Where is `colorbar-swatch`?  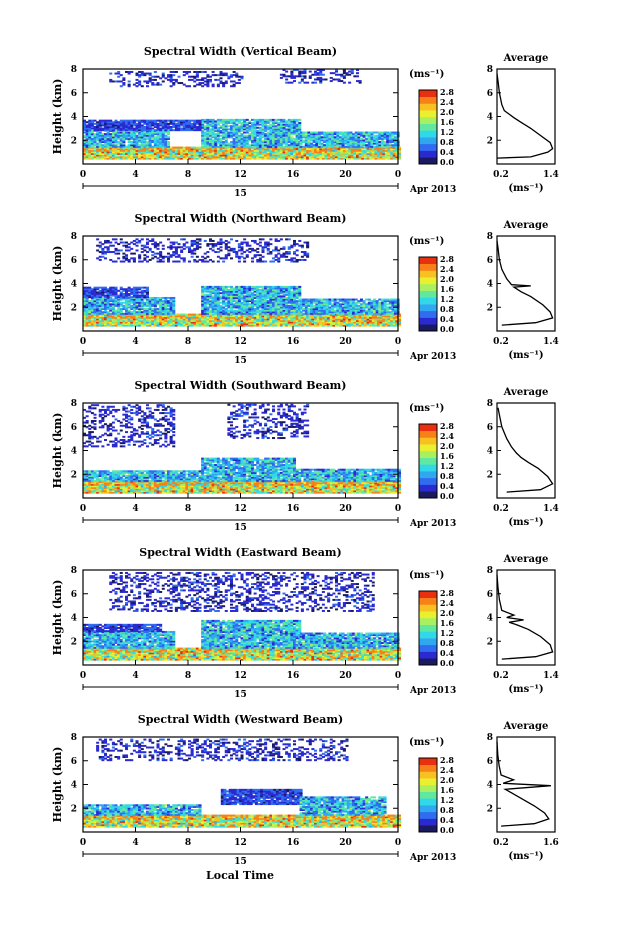 colorbar-swatch is located at coordinates (428, 147).